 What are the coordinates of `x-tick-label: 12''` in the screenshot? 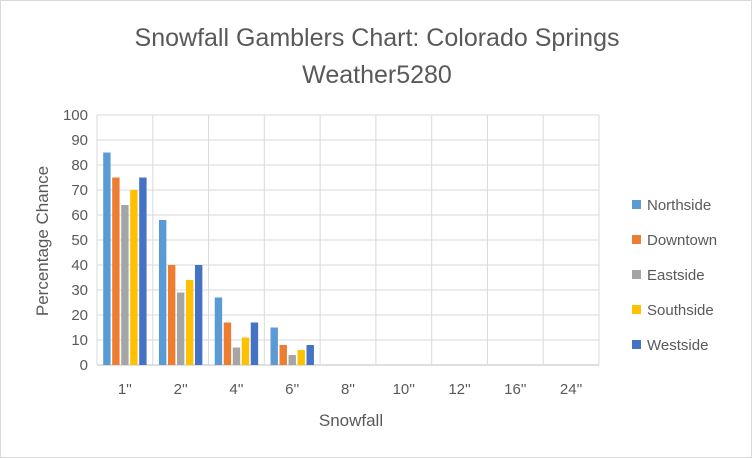 It's located at (459, 389).